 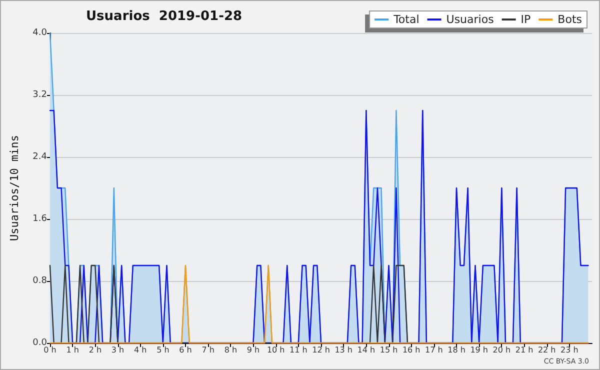 I want to click on y-axis-title: Usuarios/10 mins, so click(x=14, y=188).